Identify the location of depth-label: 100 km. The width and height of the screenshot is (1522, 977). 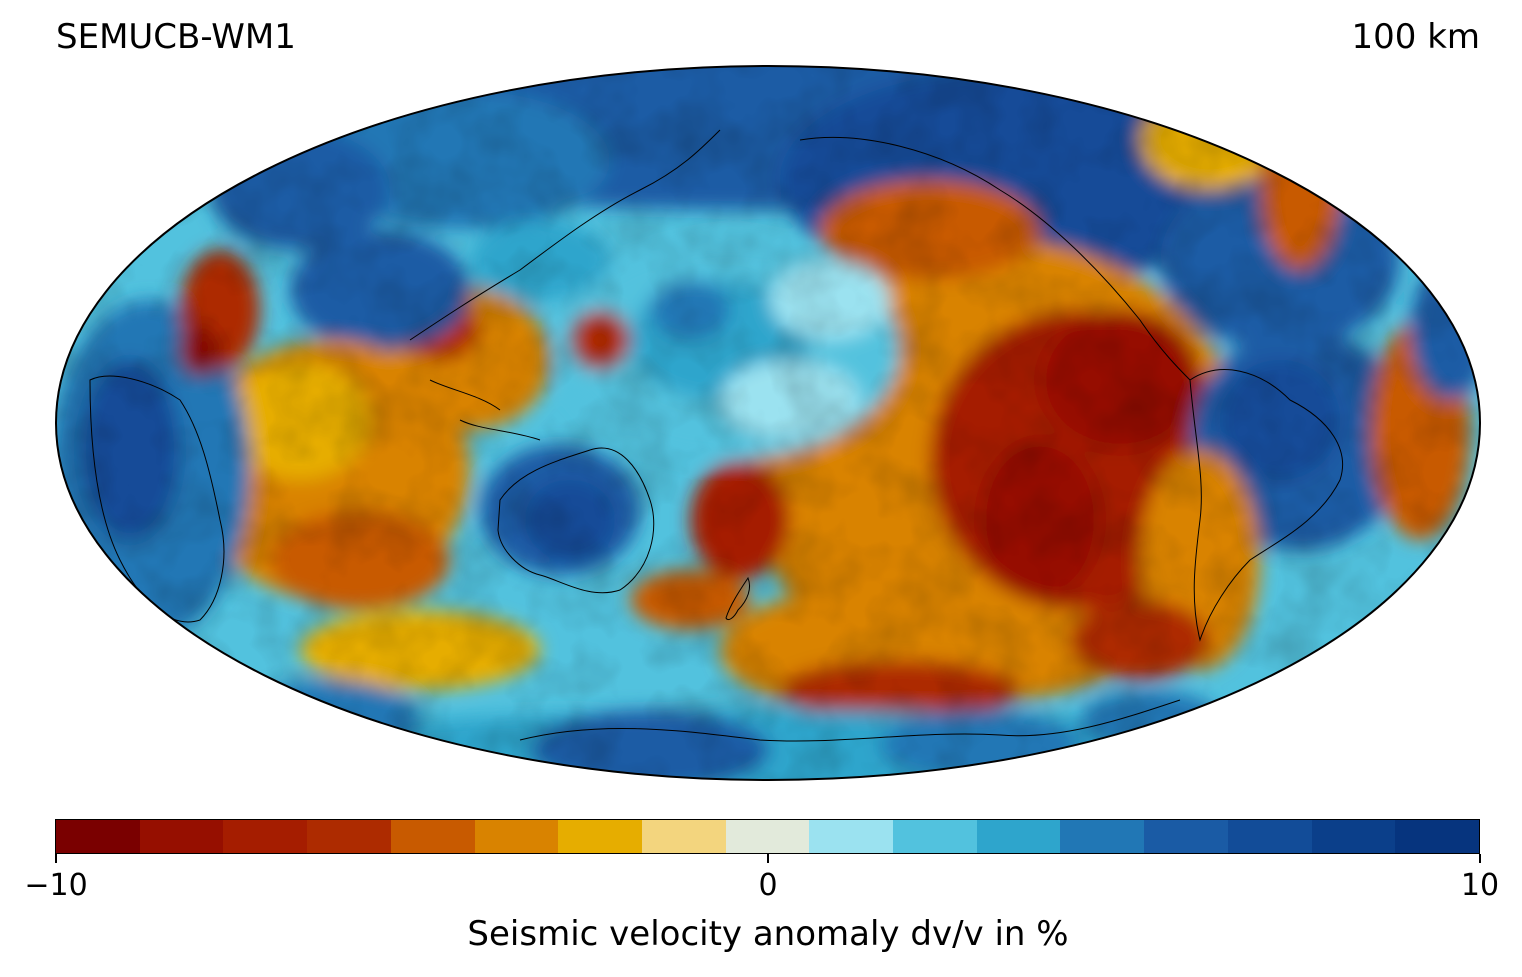
(1415, 37).